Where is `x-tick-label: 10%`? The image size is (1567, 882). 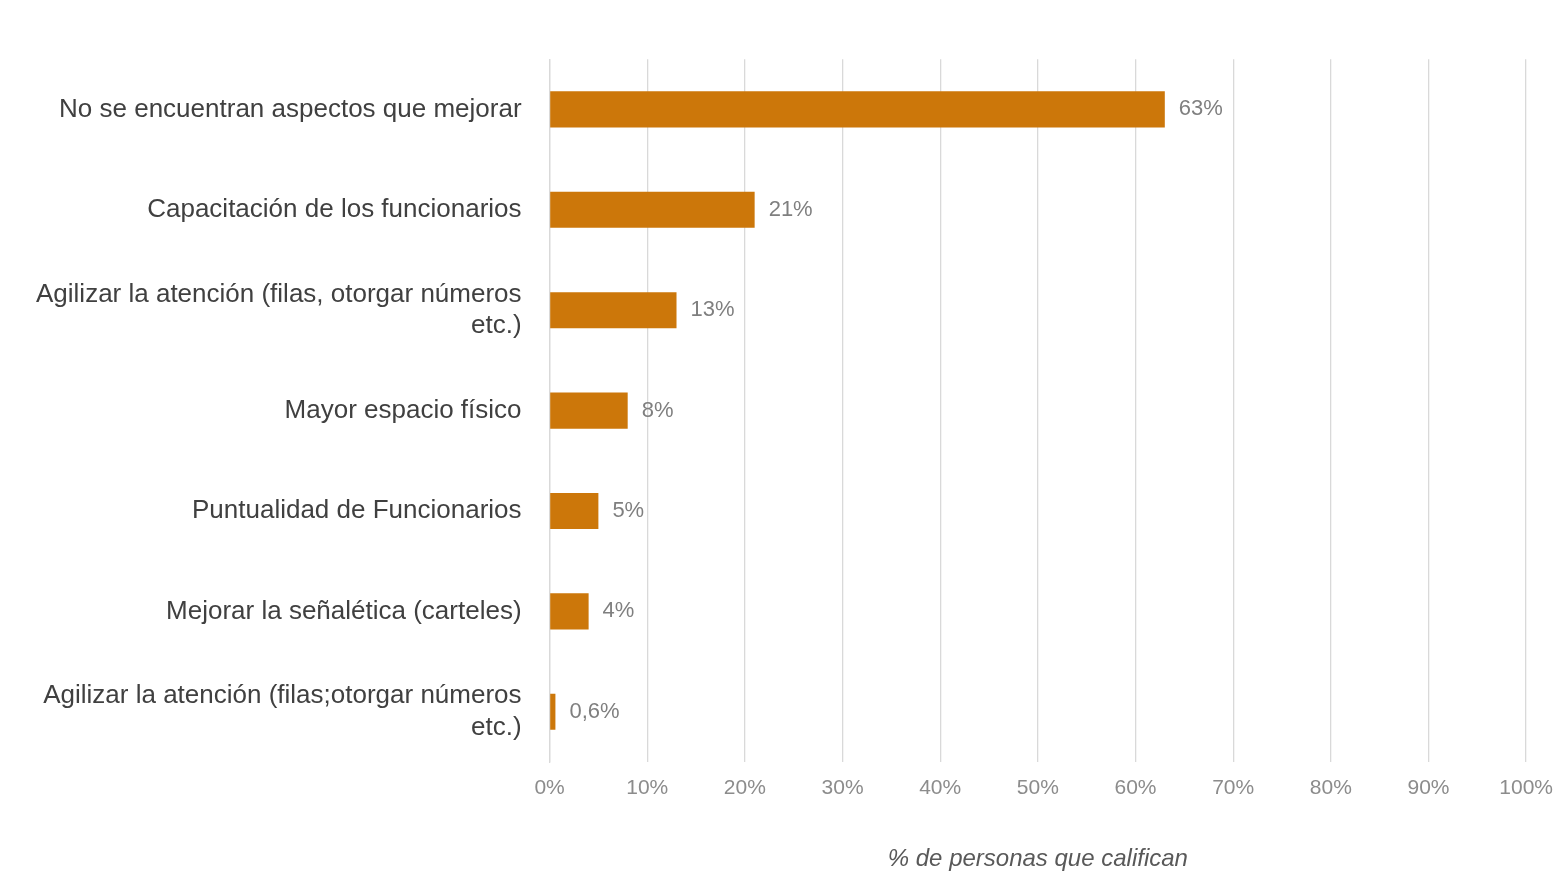 x-tick-label: 10% is located at coordinates (647, 787).